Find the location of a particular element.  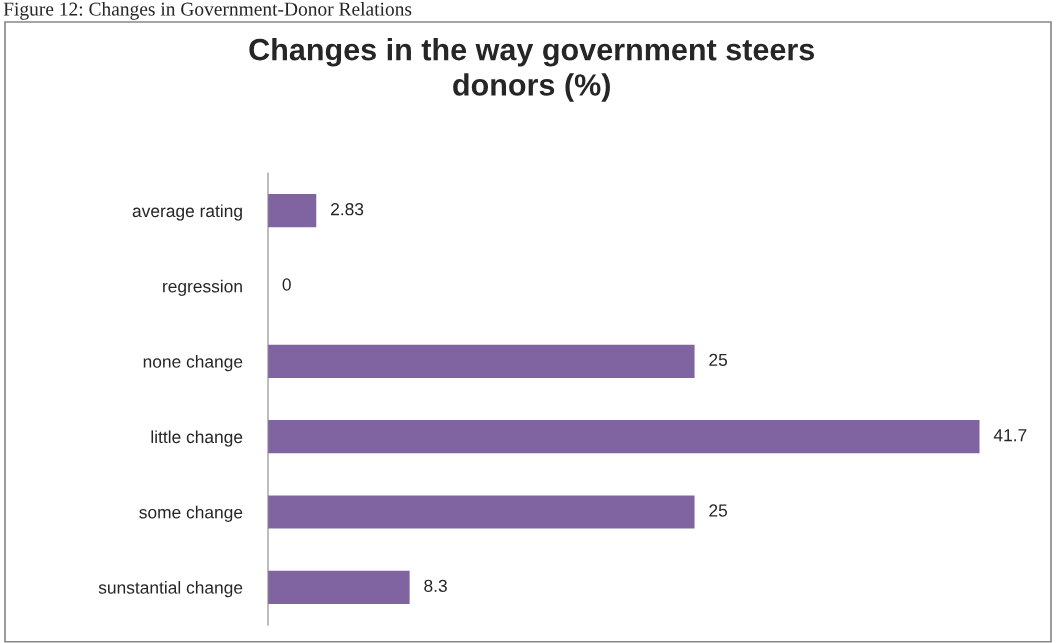

chart-title: Changes in the way government steers donors (%) is located at coordinates (532, 70).